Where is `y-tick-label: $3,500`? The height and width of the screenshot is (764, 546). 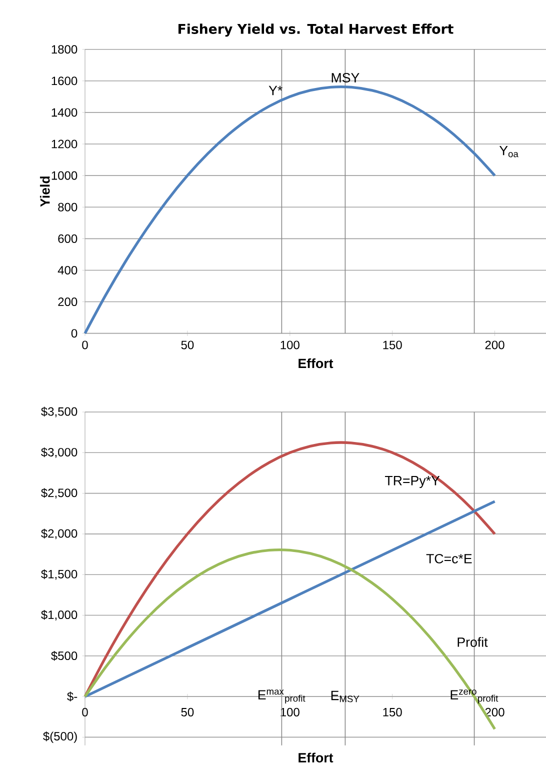
y-tick-label: $3,500 is located at coordinates (59, 412).